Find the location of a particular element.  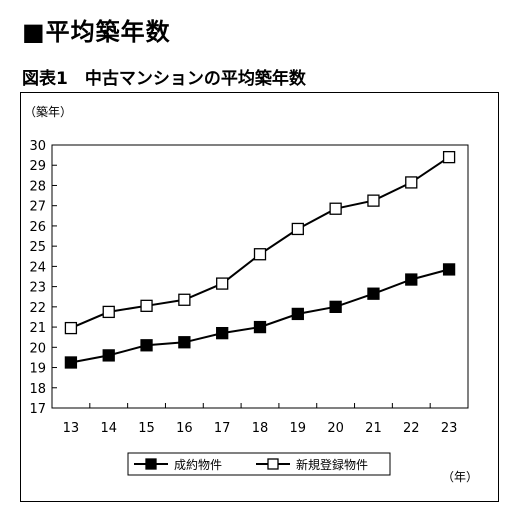

x-tick-label: 17 is located at coordinates (222, 428).